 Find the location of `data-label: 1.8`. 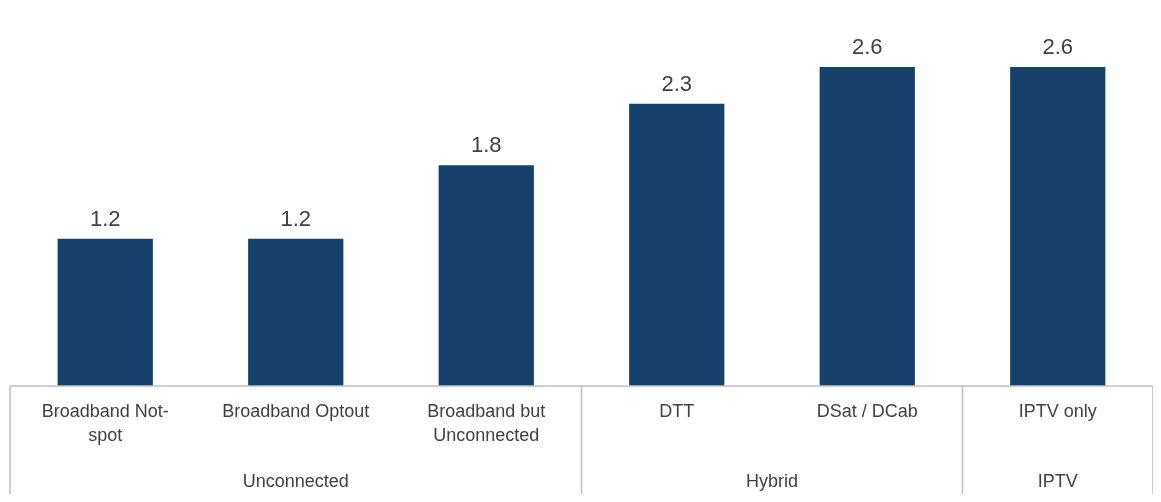

data-label: 1.8 is located at coordinates (486, 145).